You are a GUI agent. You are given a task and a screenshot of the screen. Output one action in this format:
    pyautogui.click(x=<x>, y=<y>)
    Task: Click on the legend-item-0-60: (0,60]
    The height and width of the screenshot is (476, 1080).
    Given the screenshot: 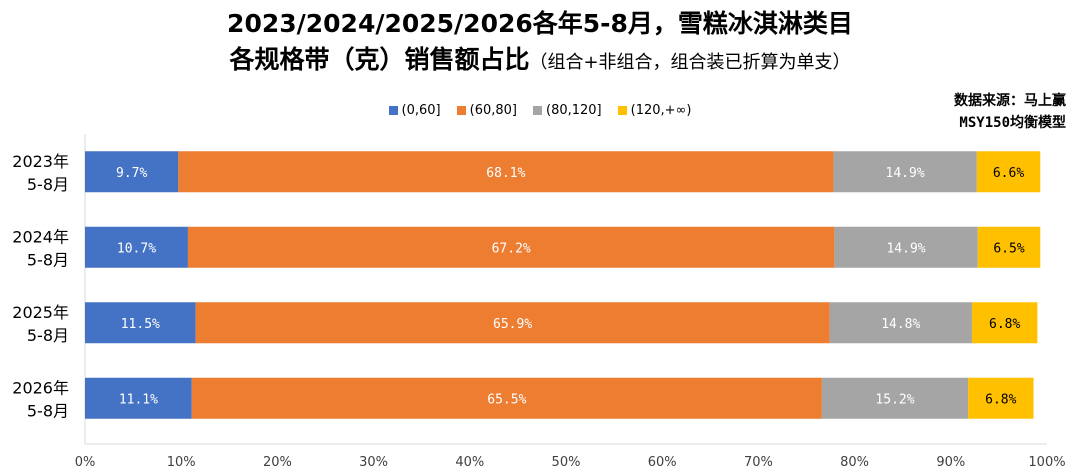 What is the action you would take?
    pyautogui.click(x=414, y=110)
    